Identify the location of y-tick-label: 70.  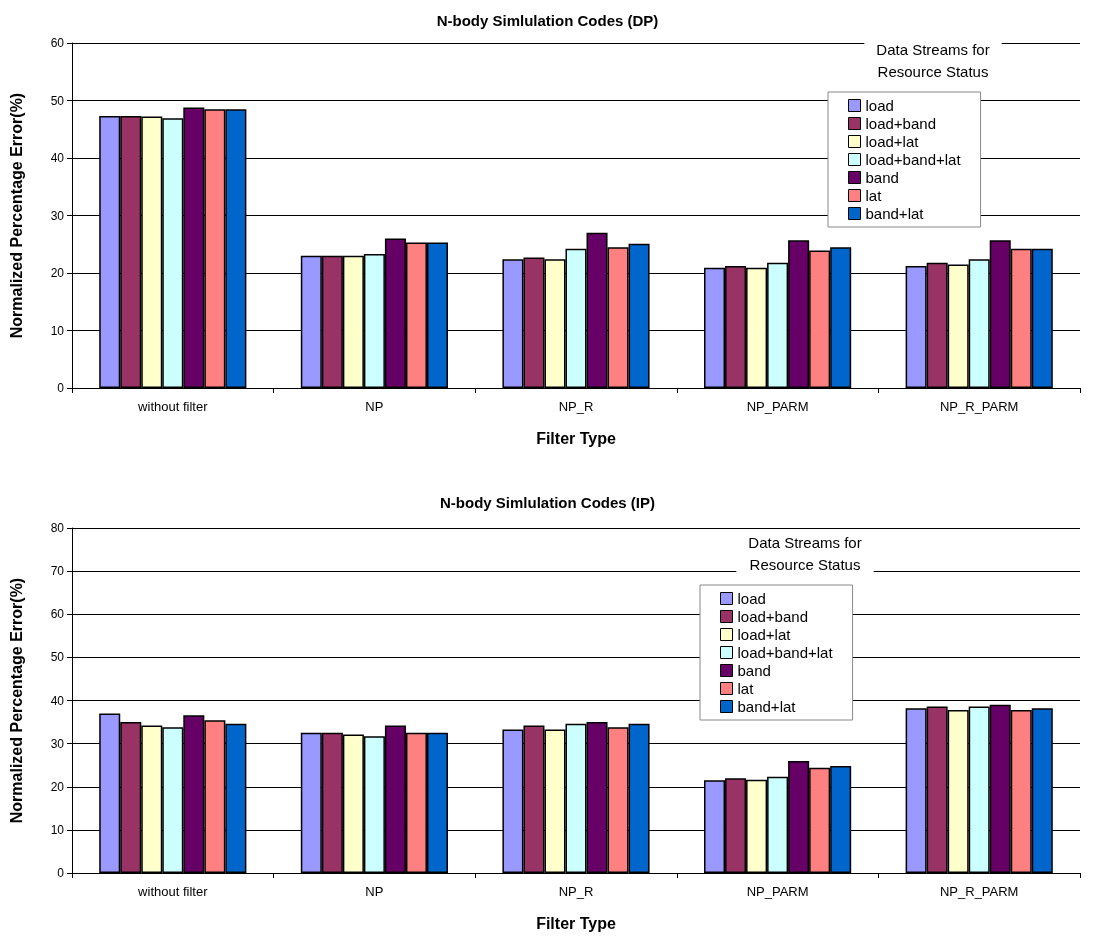
(57, 571).